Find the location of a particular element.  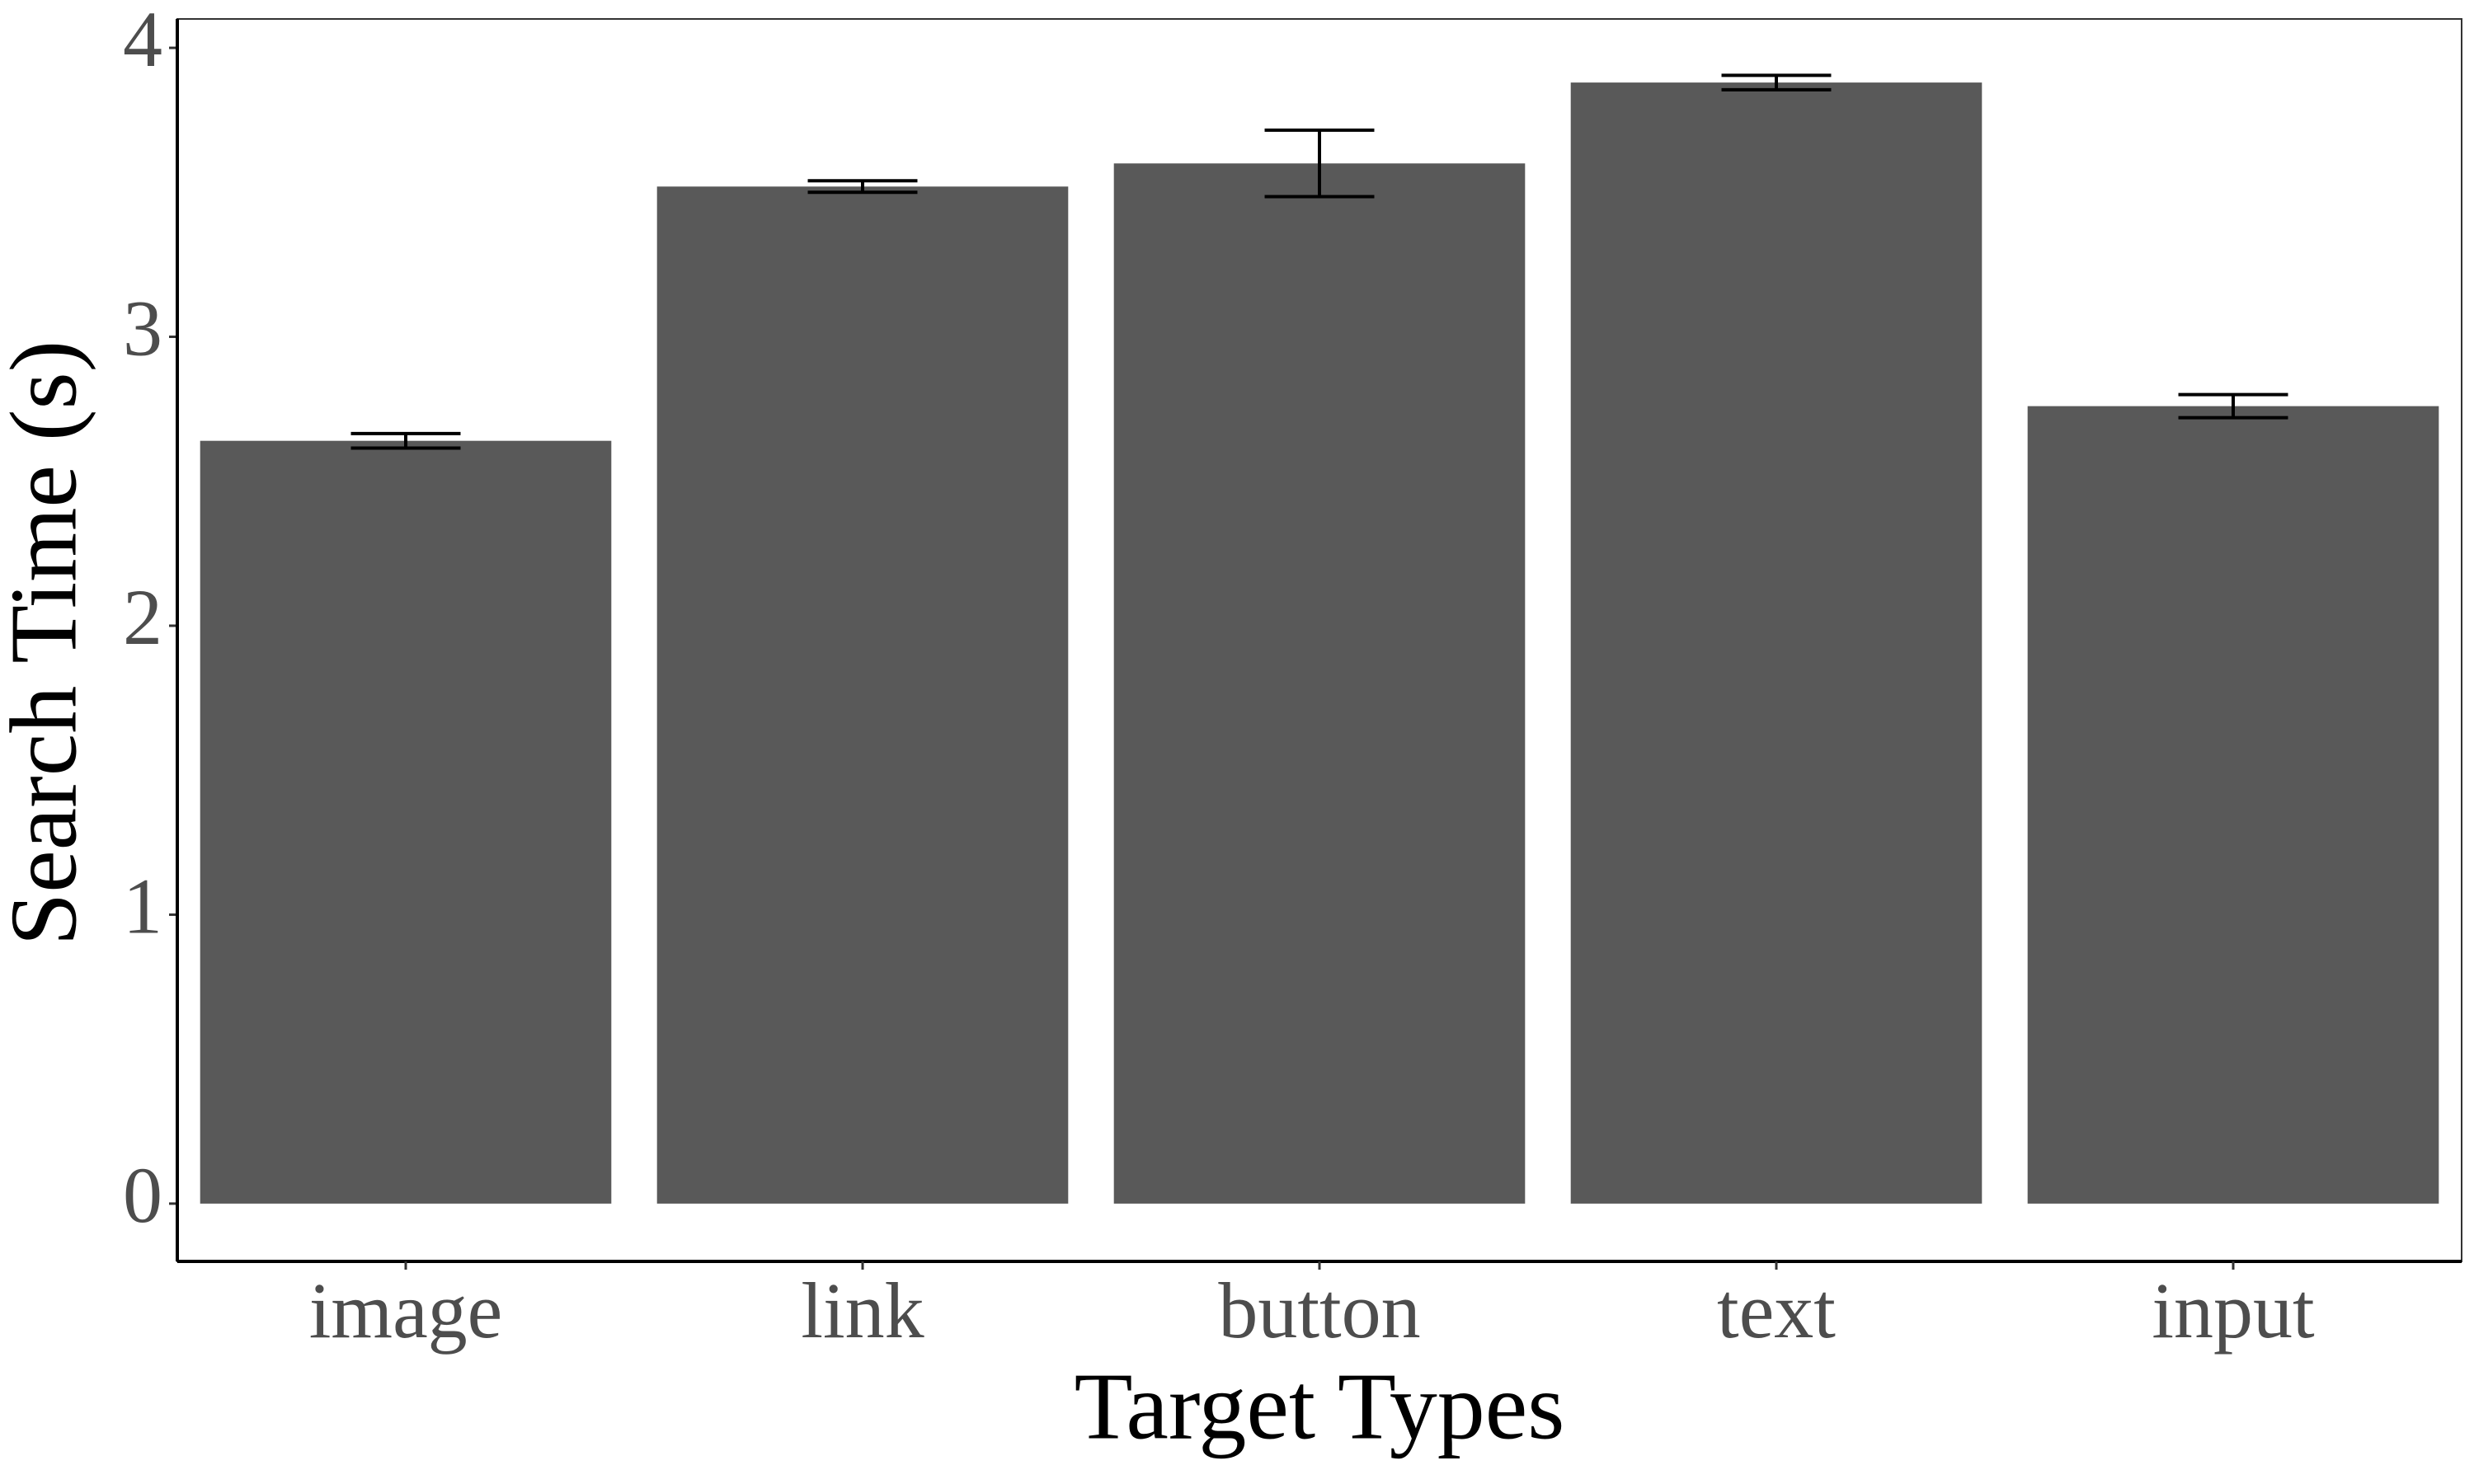

x-tick-label: button is located at coordinates (1319, 1310).